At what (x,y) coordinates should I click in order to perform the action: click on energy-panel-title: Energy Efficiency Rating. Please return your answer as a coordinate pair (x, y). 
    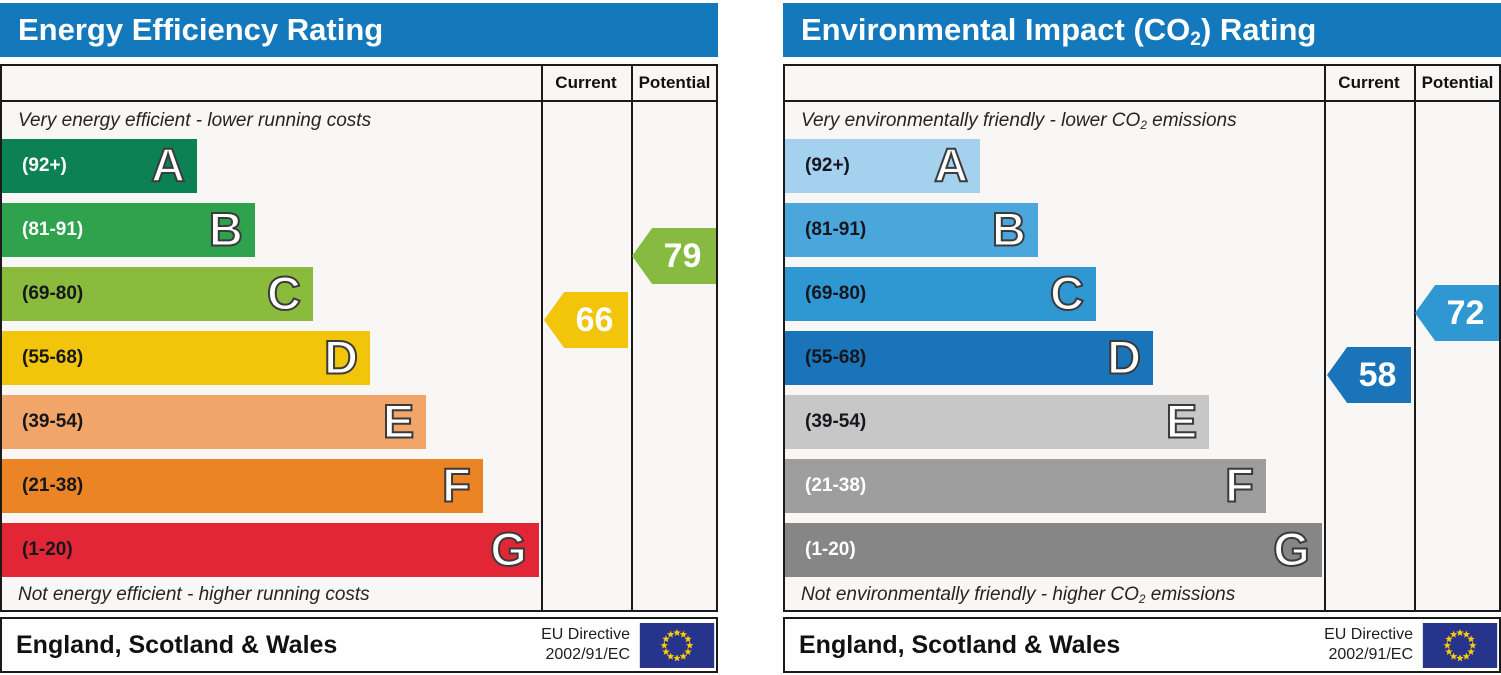
    Looking at the image, I should click on (359, 30).